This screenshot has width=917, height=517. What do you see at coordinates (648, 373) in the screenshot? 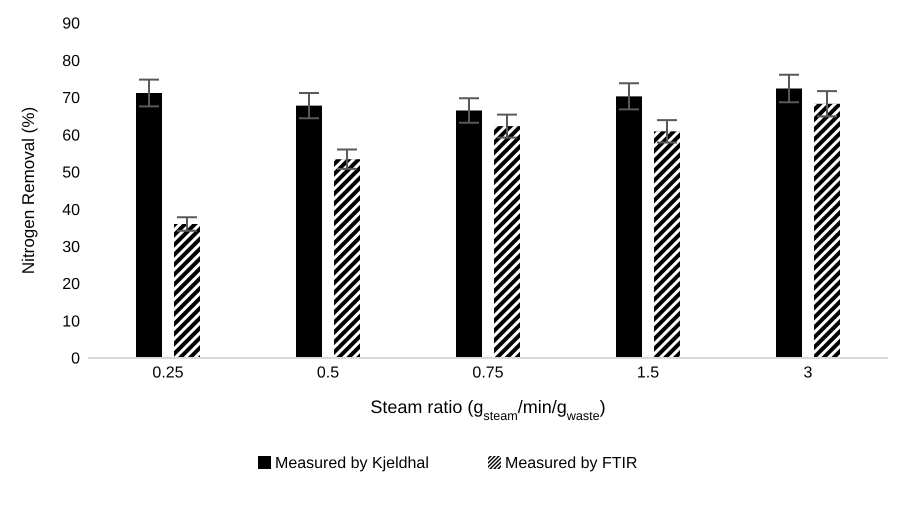
I see `x-tick-label: 1.5` at bounding box center [648, 373].